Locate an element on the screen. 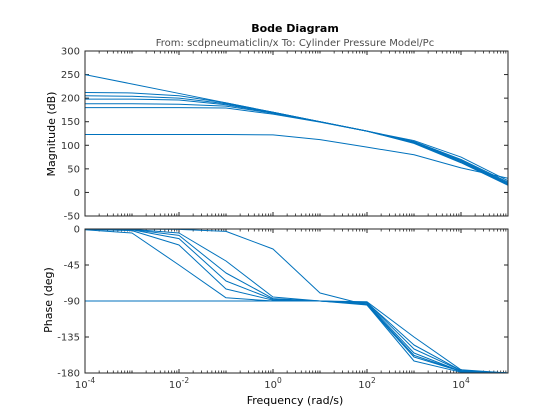  magnitude-ytick-label: -50 is located at coordinates (72, 217).